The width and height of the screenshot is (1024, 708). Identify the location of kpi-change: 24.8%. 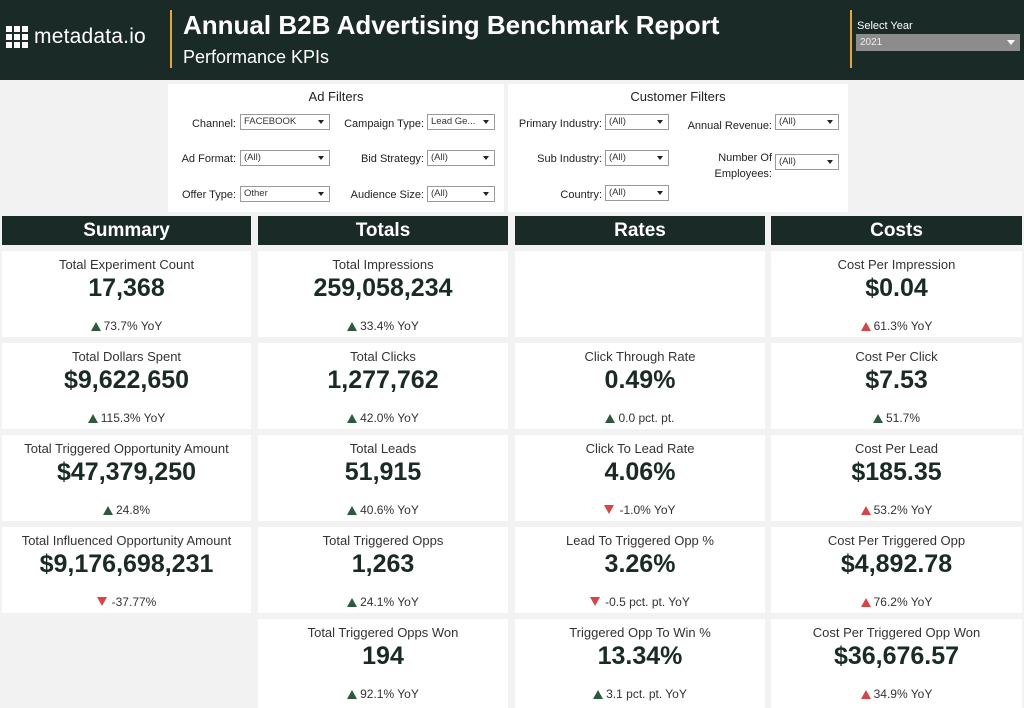
(126, 510).